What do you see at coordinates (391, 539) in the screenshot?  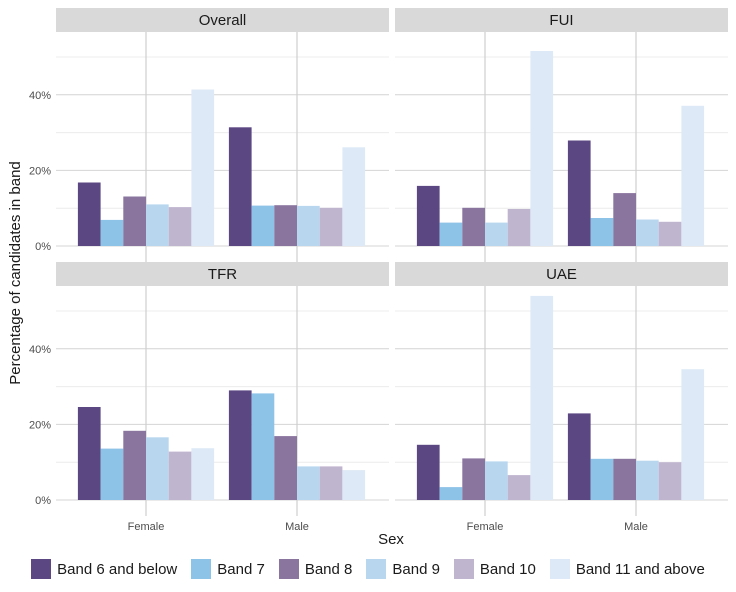 I see `x-axis-label: Sex` at bounding box center [391, 539].